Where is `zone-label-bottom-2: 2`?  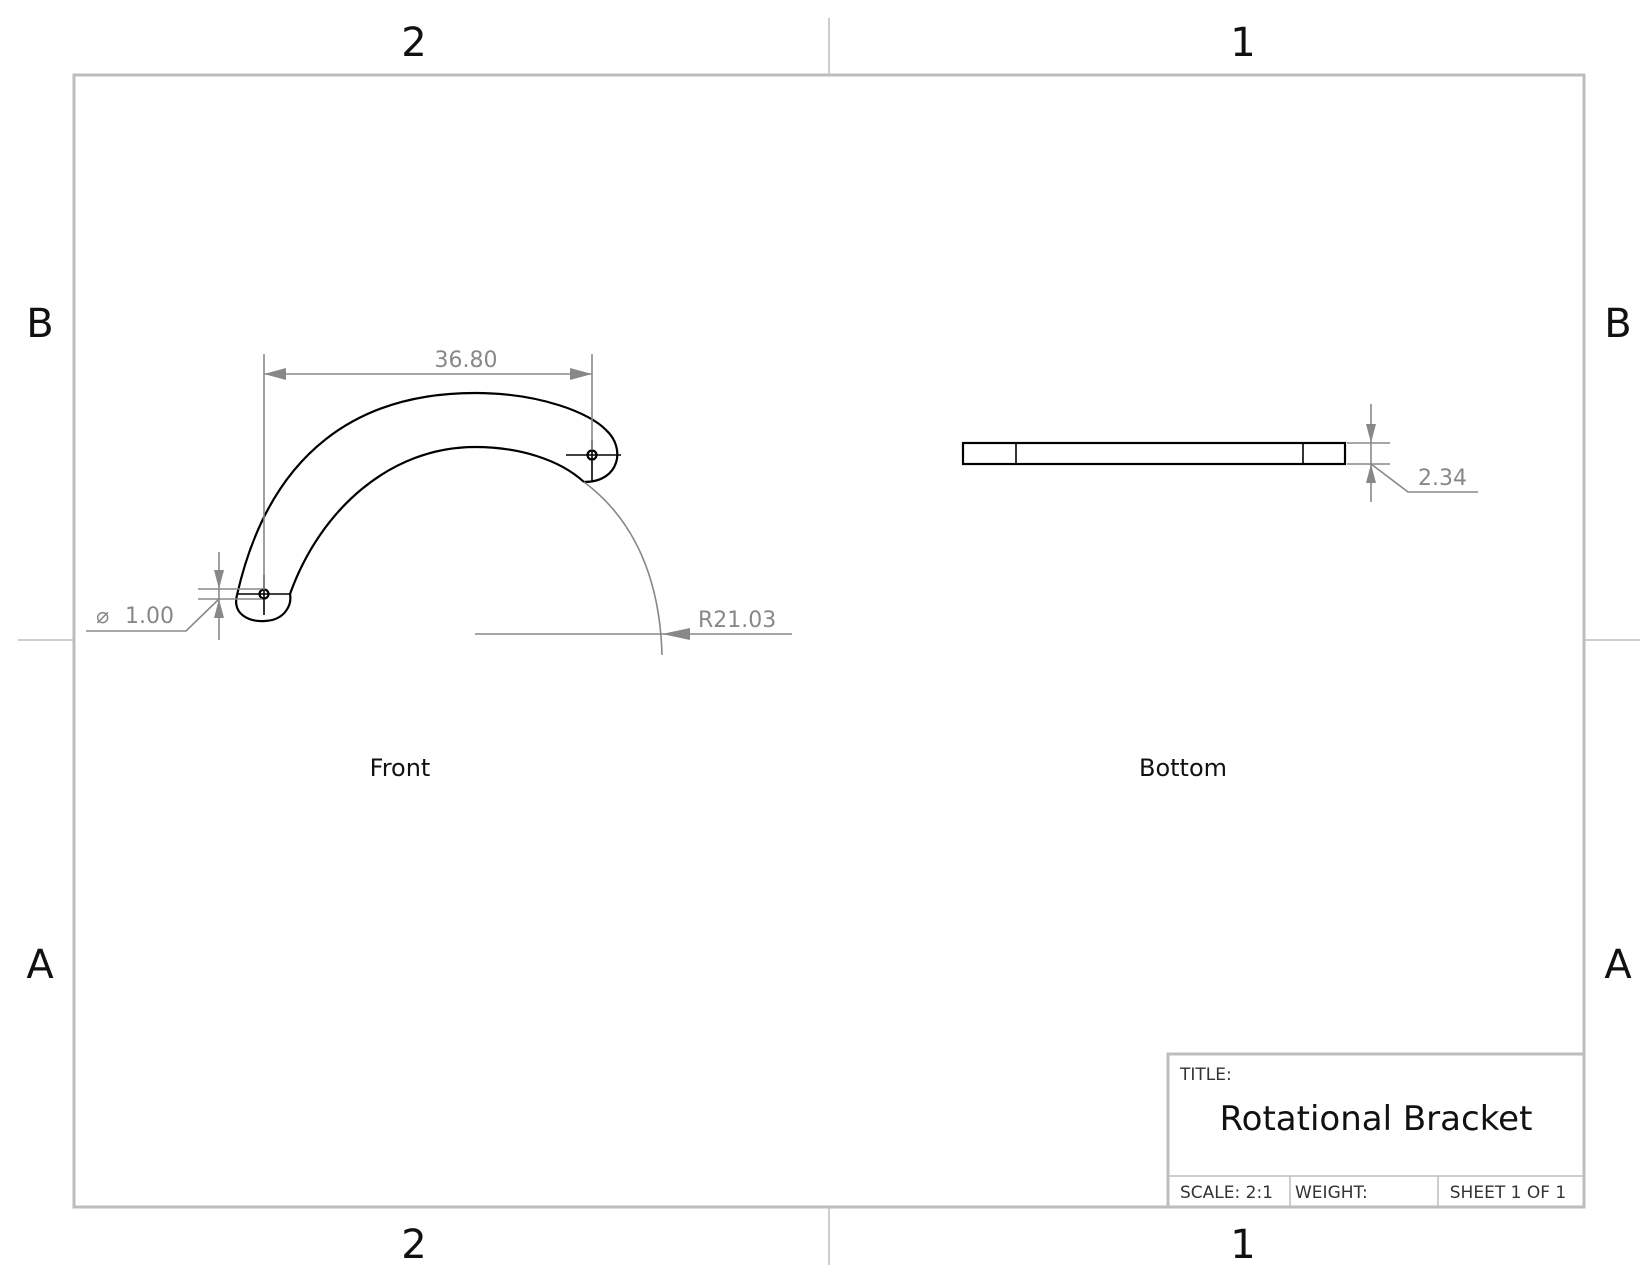
zone-label-bottom-2: 2 is located at coordinates (413, 1245).